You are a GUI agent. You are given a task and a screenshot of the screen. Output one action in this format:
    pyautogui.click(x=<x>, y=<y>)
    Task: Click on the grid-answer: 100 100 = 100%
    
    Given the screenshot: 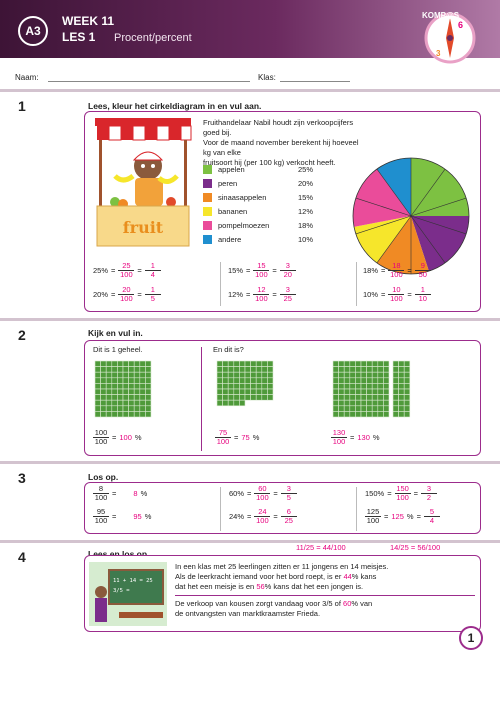 What is the action you would take?
    pyautogui.click(x=117, y=437)
    